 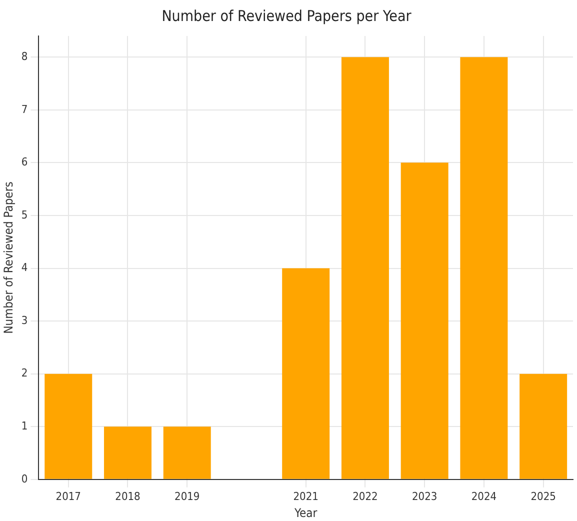 What do you see at coordinates (24, 320) in the screenshot?
I see `y-tick-label: 3` at bounding box center [24, 320].